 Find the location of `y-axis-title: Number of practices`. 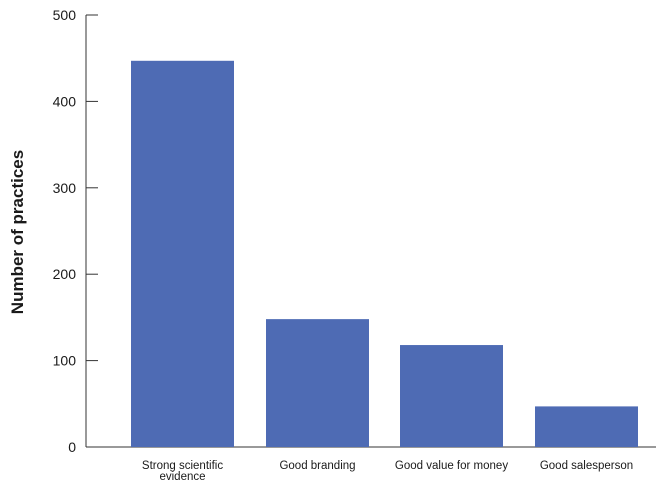

y-axis-title: Number of practices is located at coordinates (17, 232).